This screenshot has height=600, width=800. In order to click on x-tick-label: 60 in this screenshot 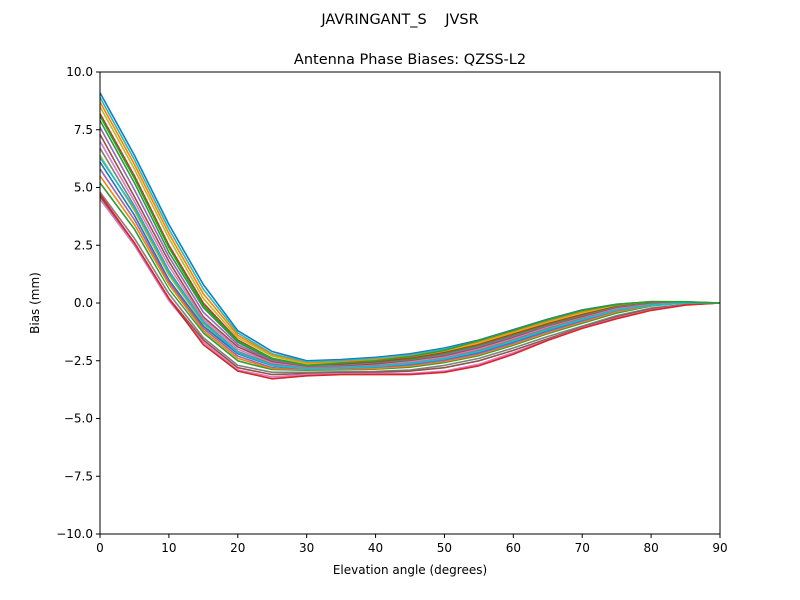, I will do `click(513, 548)`.